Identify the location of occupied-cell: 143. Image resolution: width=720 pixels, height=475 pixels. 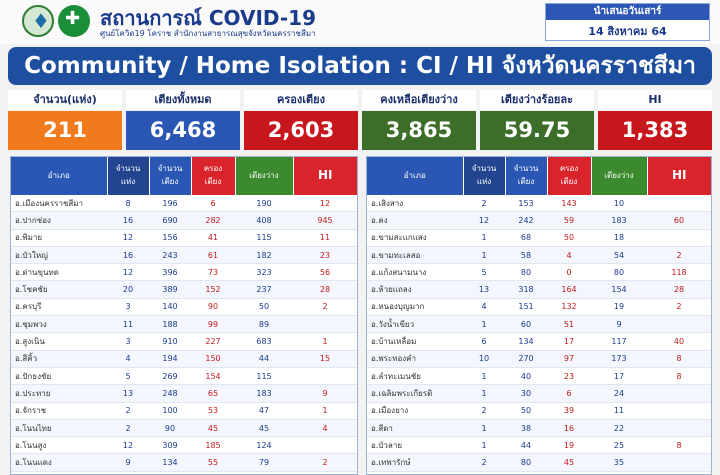
(569, 204).